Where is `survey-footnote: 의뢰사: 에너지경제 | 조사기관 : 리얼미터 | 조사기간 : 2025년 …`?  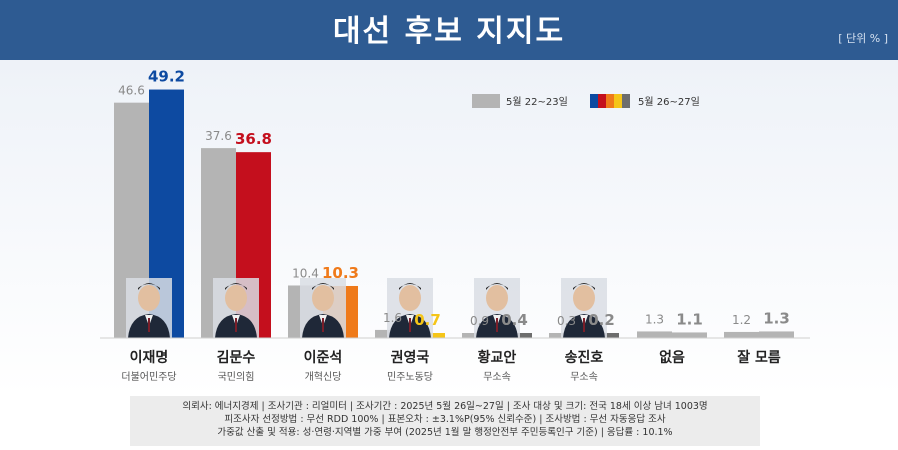 survey-footnote: 의뢰사: 에너지경제 | 조사기관 : 리얼미터 | 조사기간 : 2025년 … is located at coordinates (445, 421).